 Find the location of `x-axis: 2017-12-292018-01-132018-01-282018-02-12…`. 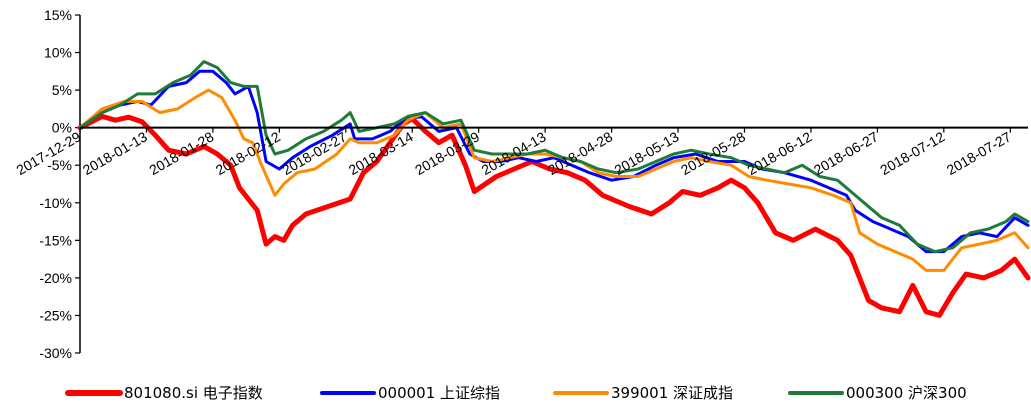

x-axis: 2017-12-292018-01-132018-01-282018-02-12… is located at coordinates (520, 152).